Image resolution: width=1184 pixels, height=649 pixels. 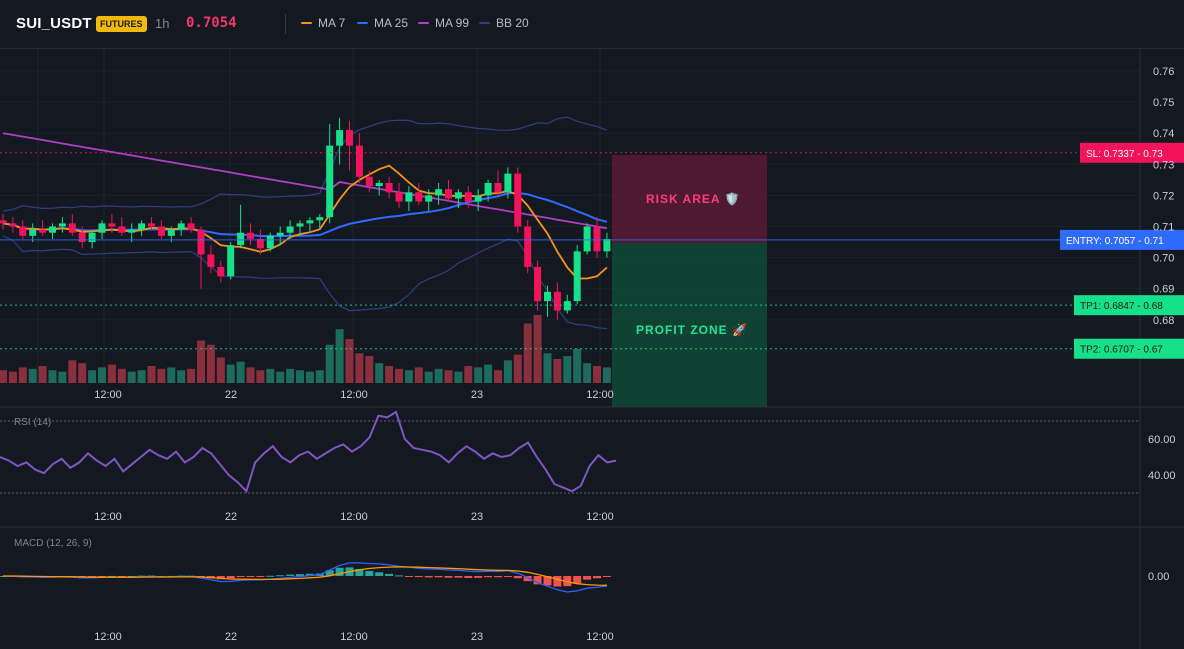 I want to click on entry-tag, so click(x=1122, y=239).